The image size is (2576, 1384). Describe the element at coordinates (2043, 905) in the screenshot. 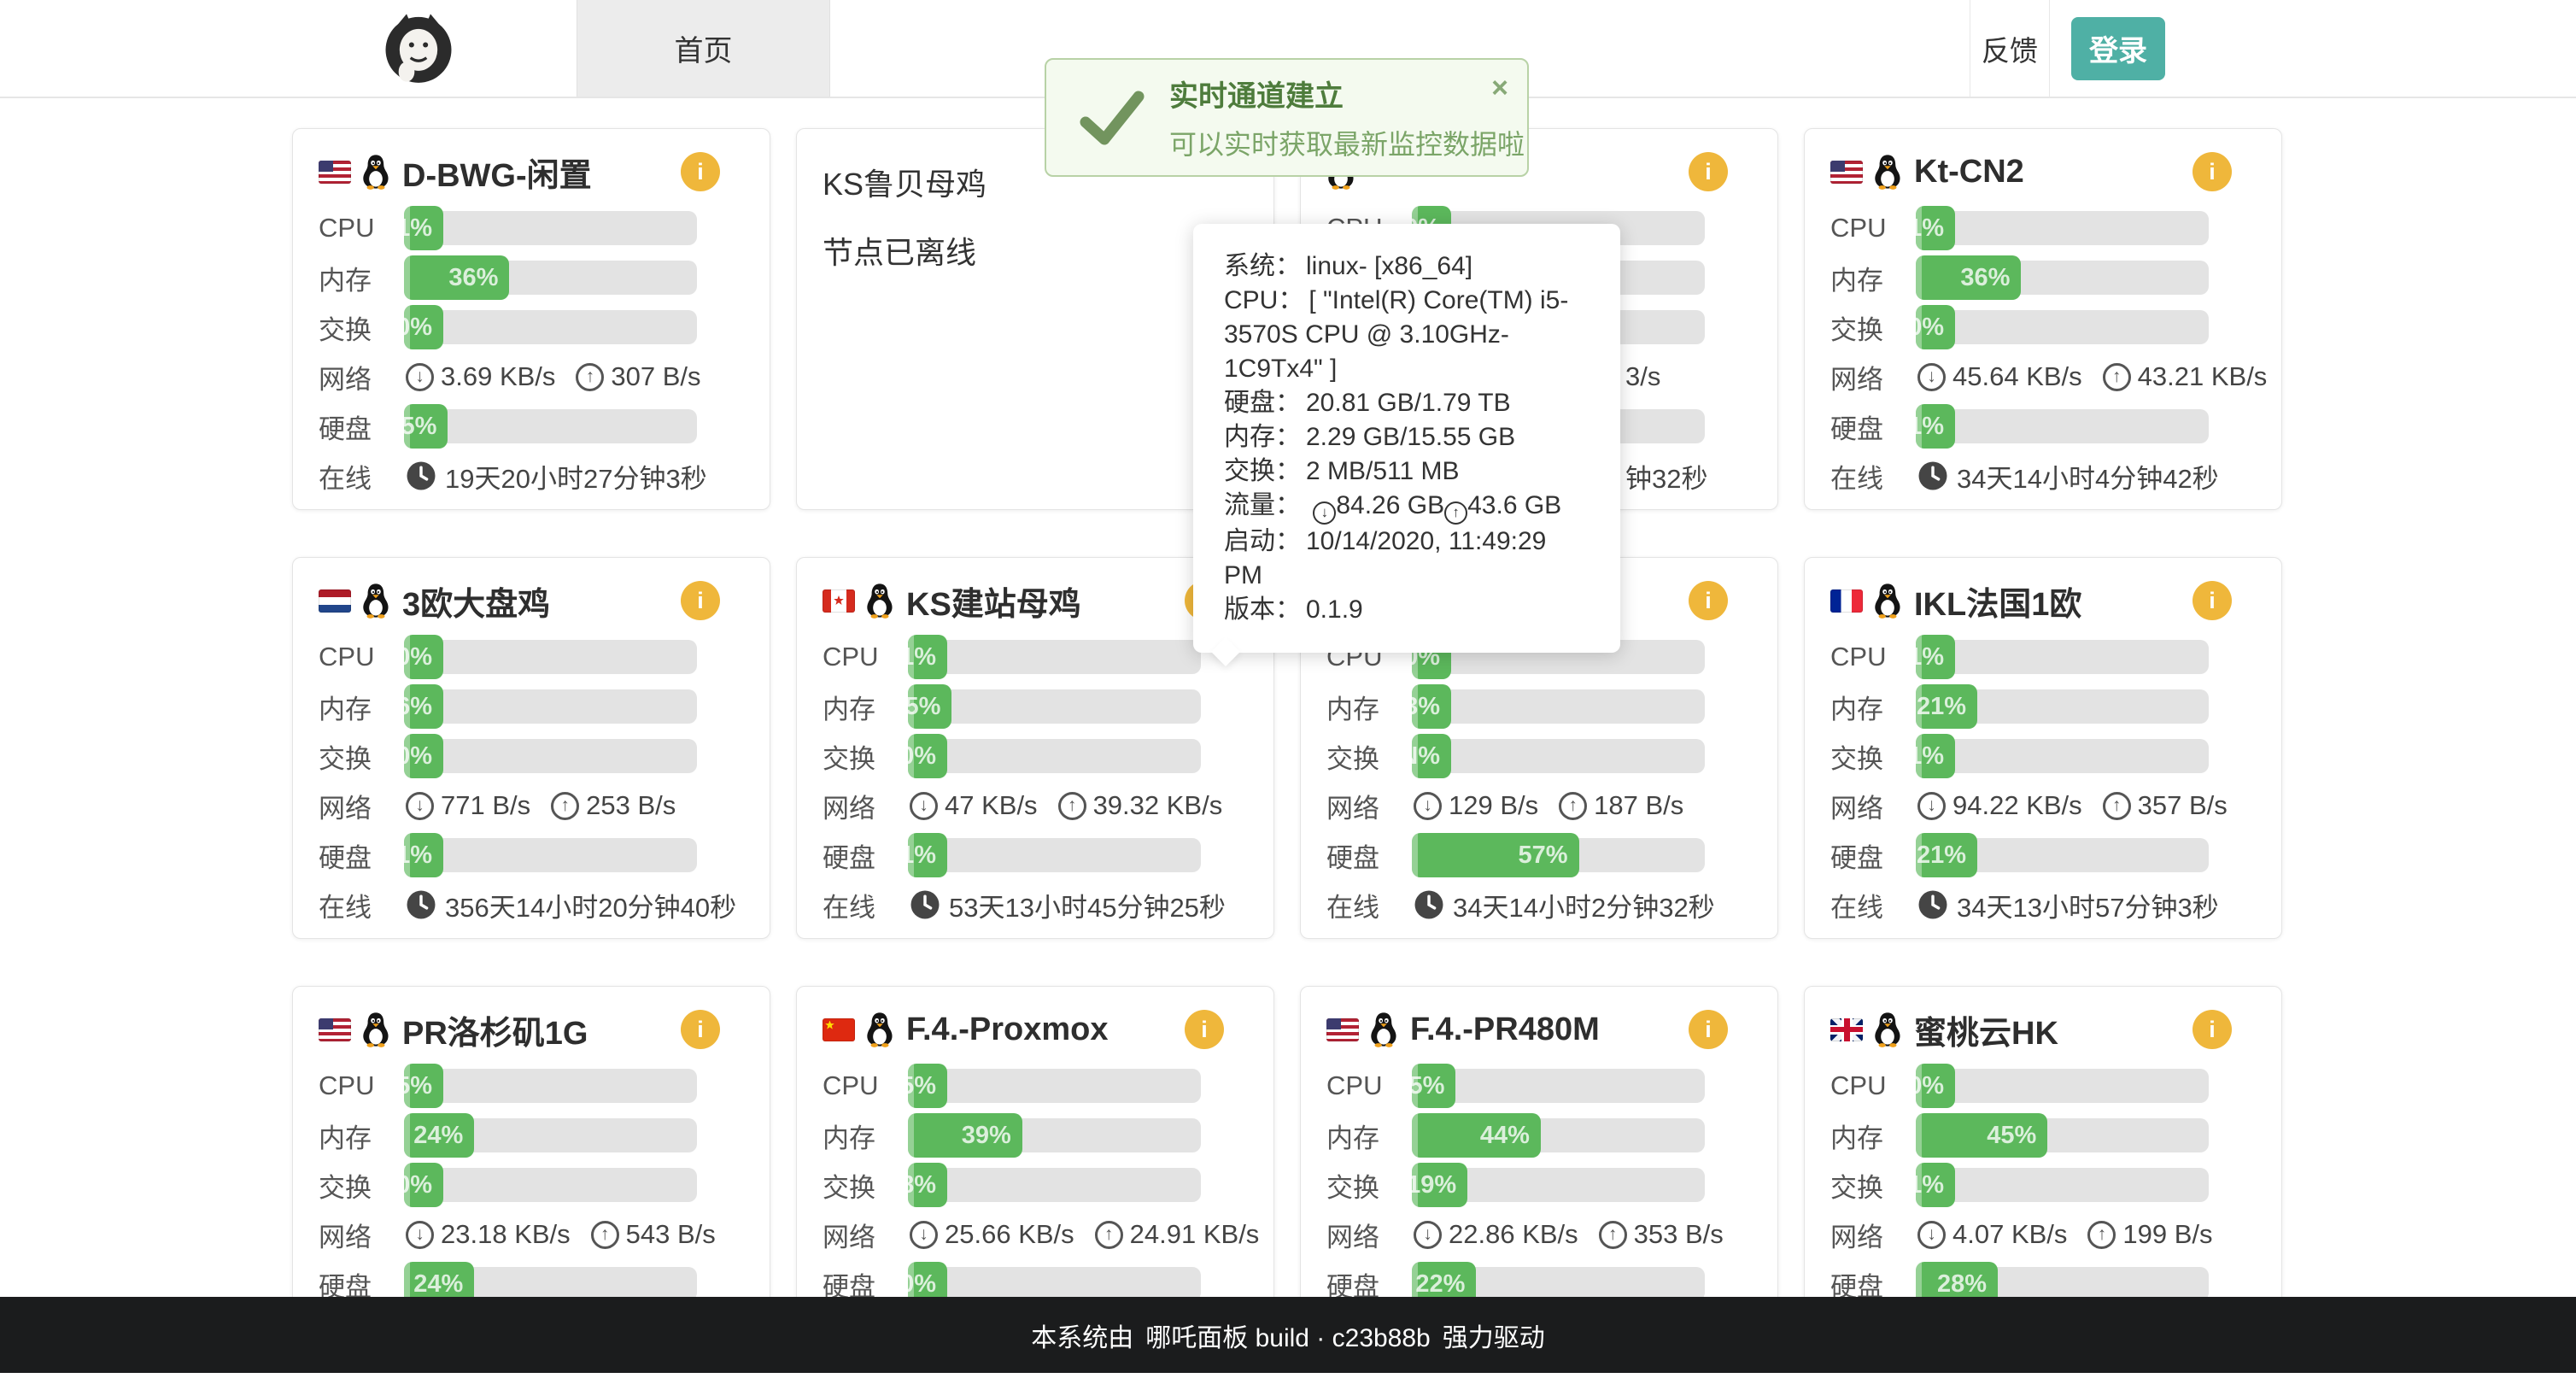

I see `uptime-row: 在线 34天13小时57分钟3秒` at that location.